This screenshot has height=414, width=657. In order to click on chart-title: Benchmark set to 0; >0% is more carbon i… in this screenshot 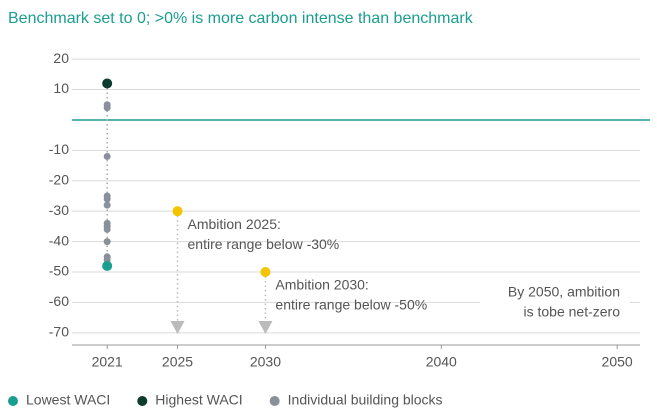, I will do `click(241, 18)`.